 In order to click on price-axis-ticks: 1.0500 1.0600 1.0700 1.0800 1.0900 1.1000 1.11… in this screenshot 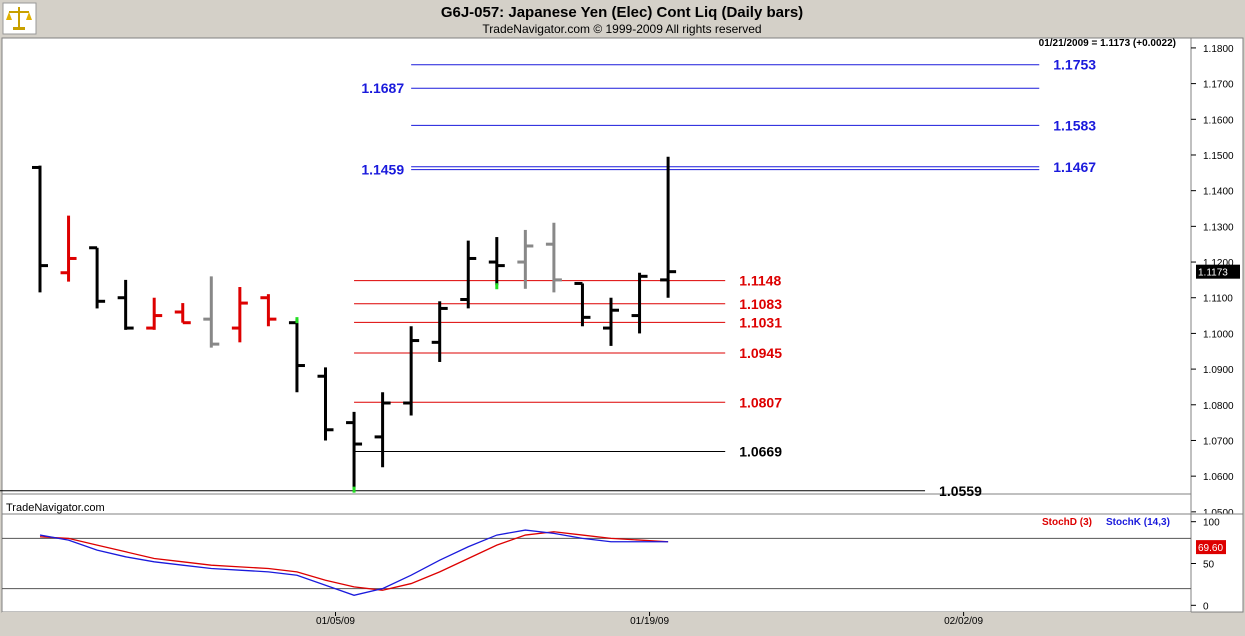, I will do `click(1215, 281)`.